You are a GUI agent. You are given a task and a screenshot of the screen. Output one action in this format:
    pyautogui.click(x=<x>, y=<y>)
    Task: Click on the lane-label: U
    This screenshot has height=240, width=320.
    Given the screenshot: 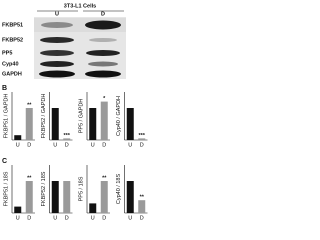 What is the action you would take?
    pyautogui.click(x=57, y=14)
    